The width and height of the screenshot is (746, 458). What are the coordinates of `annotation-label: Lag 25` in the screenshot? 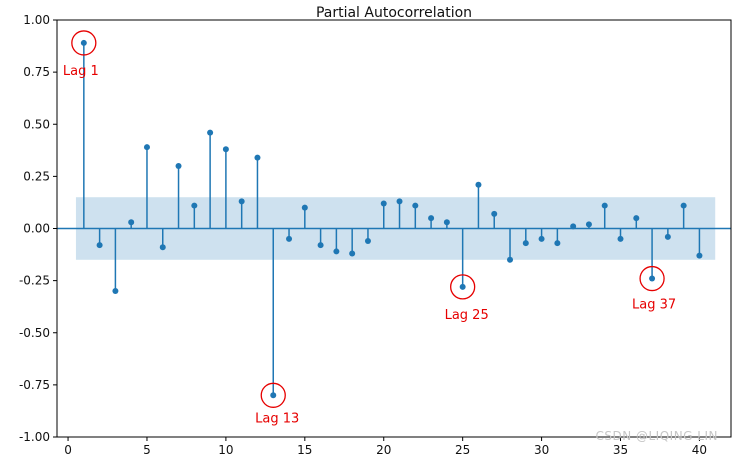 It's located at (467, 315).